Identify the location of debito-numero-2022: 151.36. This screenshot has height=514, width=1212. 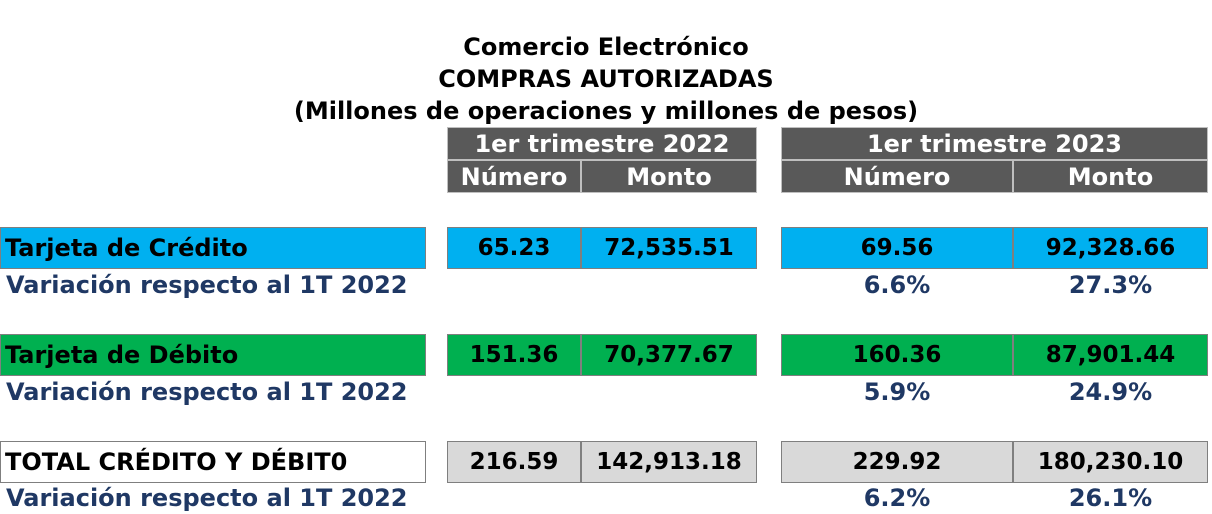
(514, 355).